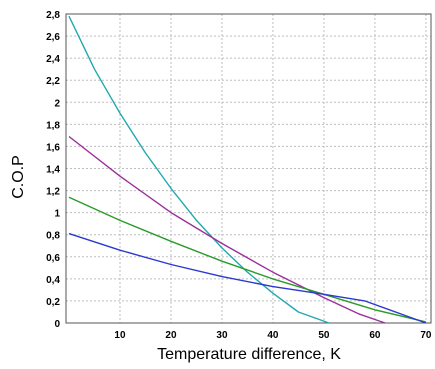  I want to click on y-tick-label: 2, so click(57, 103).